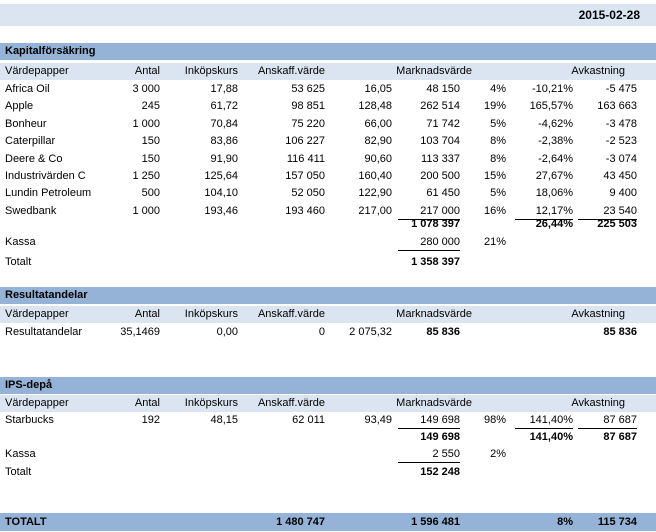  What do you see at coordinates (378, 89) in the screenshot?
I see `cell-kurs: 16,05` at bounding box center [378, 89].